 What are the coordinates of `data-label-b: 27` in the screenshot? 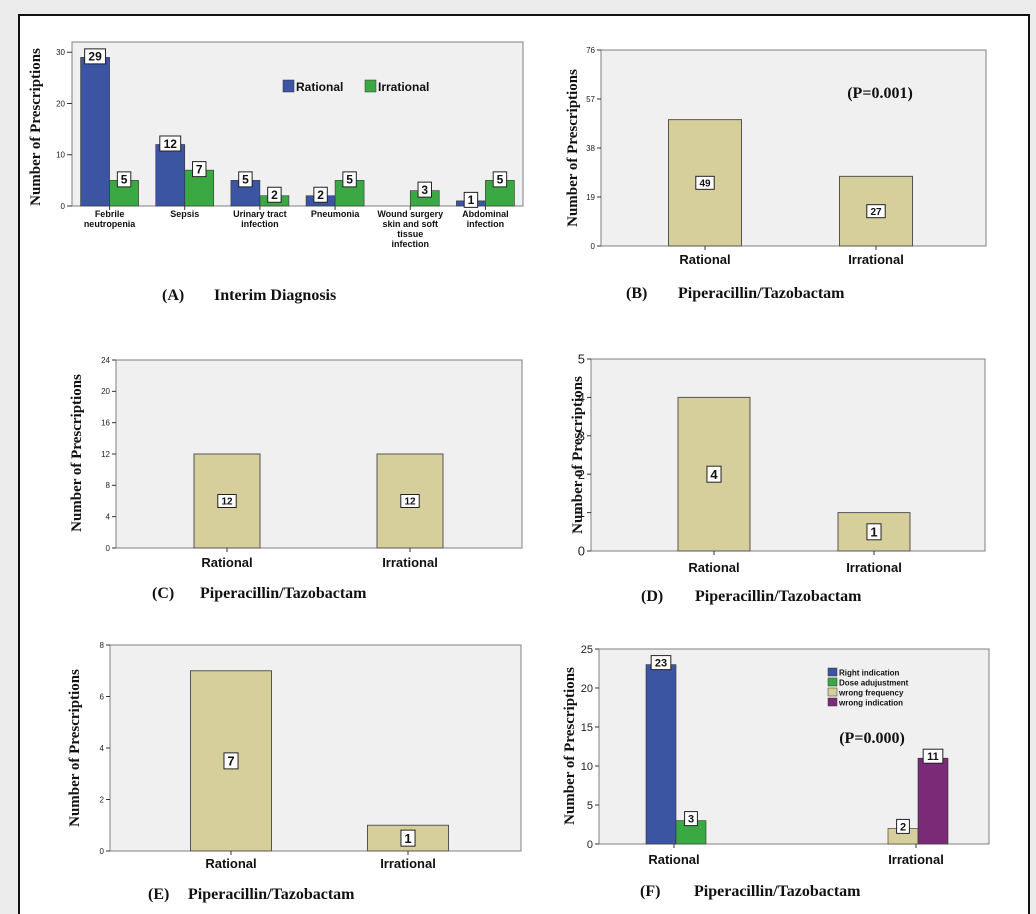 It's located at (876, 212).